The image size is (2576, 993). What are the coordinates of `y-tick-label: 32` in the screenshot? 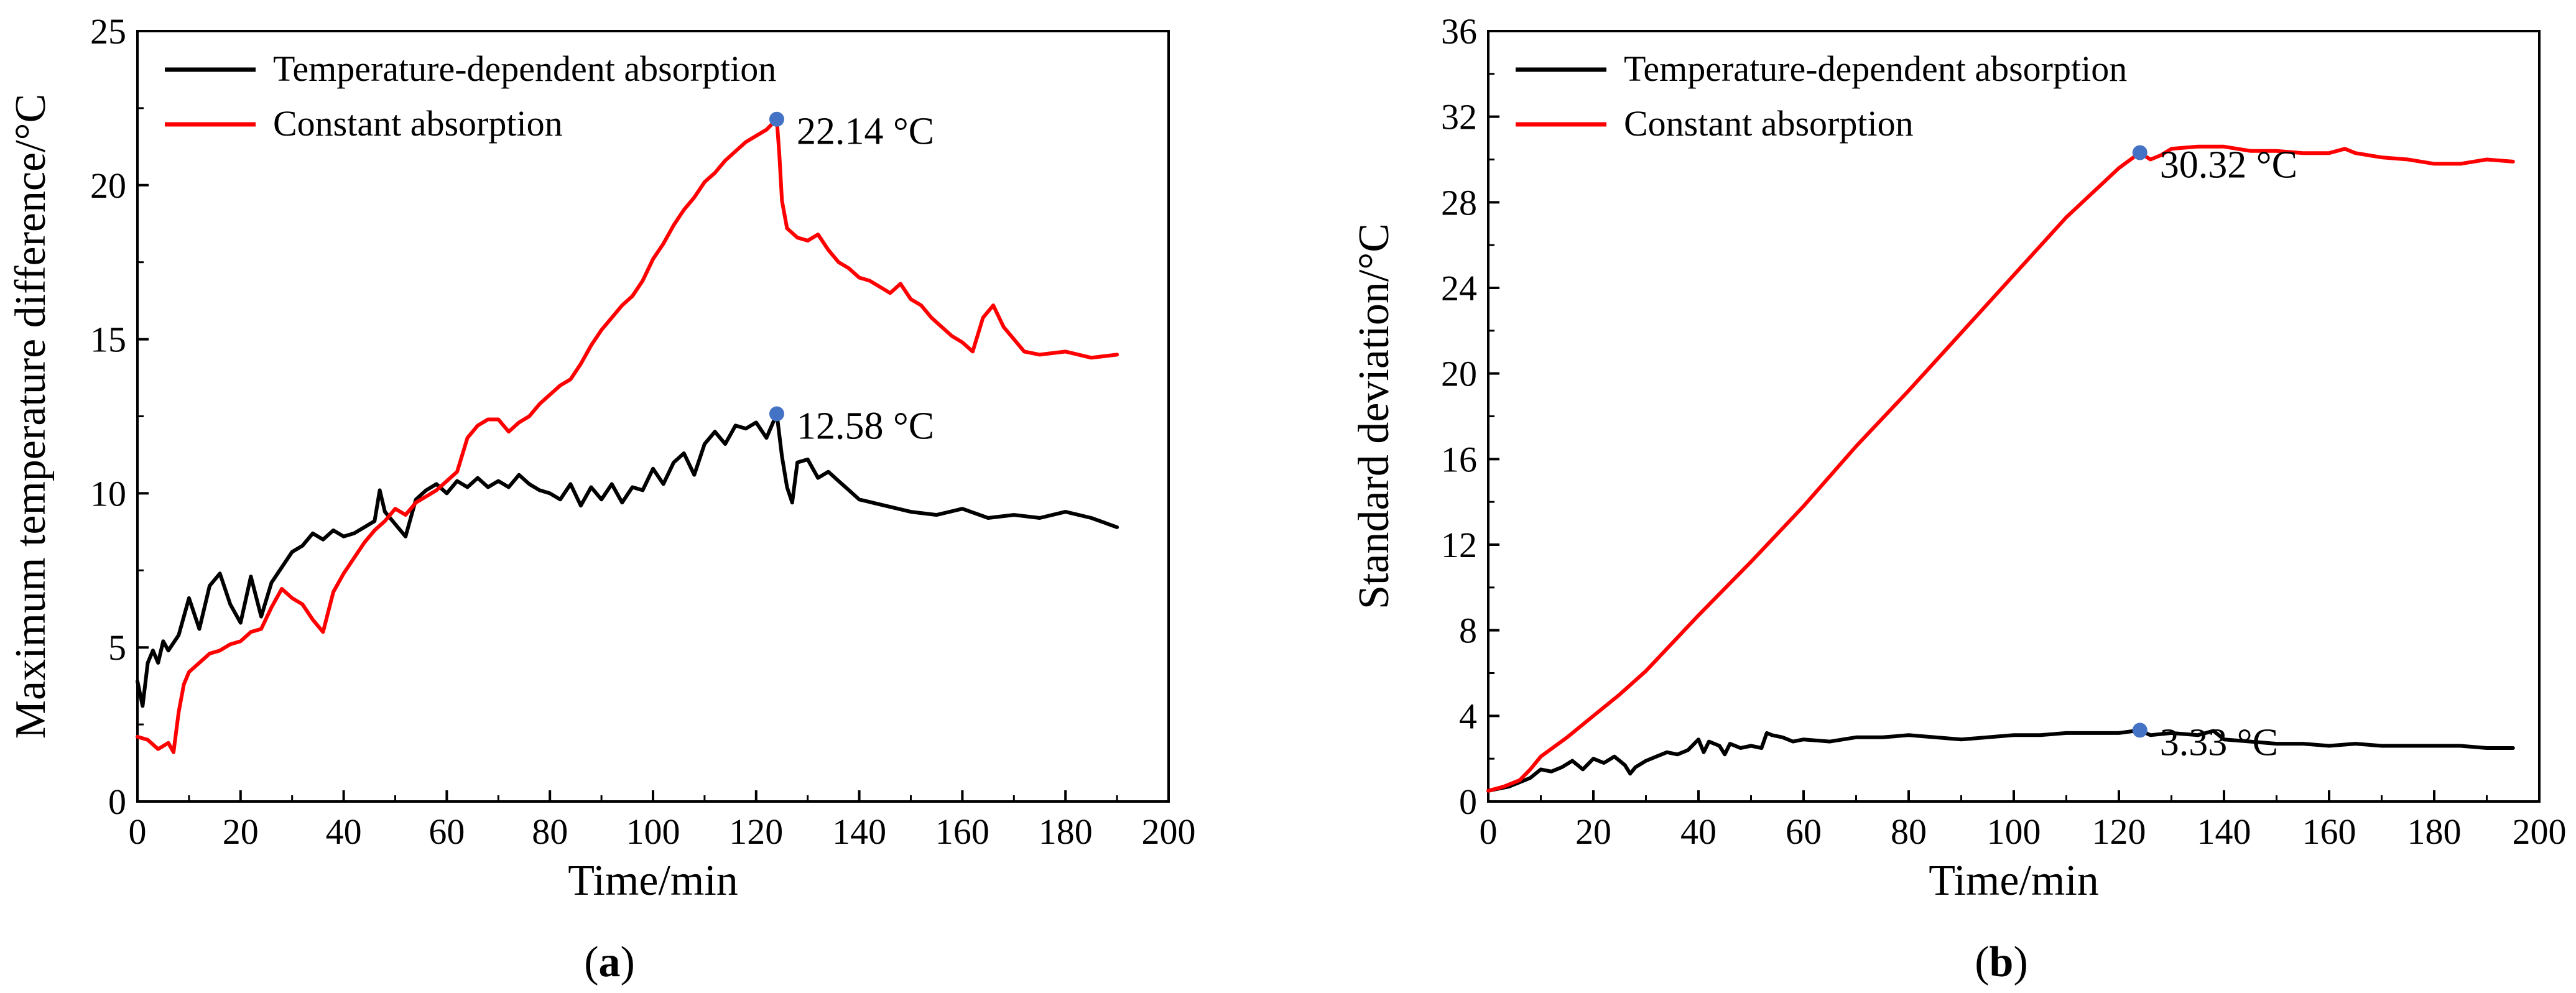 It's located at (1459, 117).